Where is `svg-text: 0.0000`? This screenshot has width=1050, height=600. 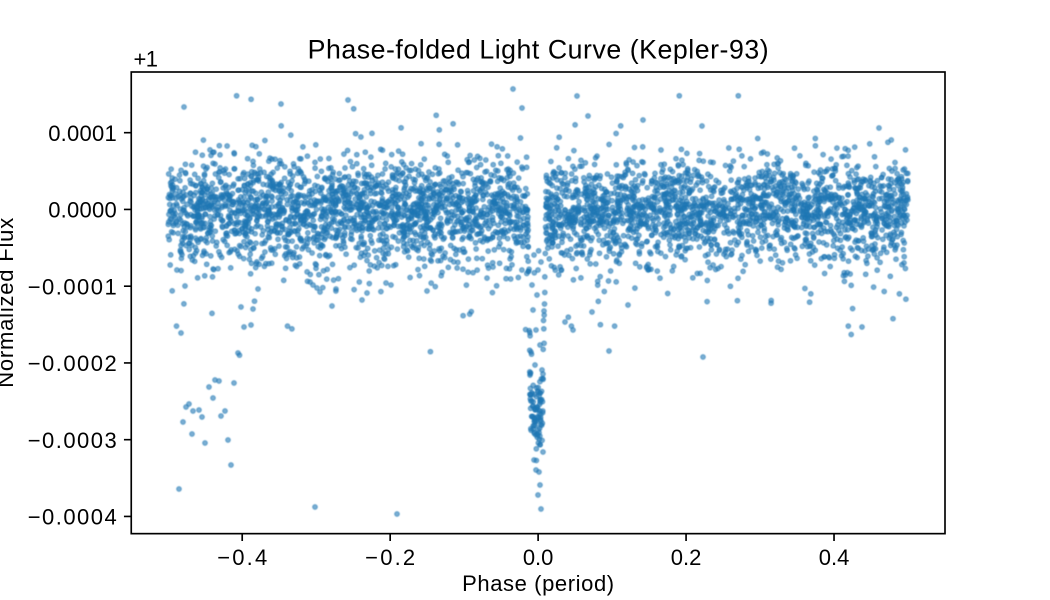 svg-text: 0.0000 is located at coordinates (82, 210).